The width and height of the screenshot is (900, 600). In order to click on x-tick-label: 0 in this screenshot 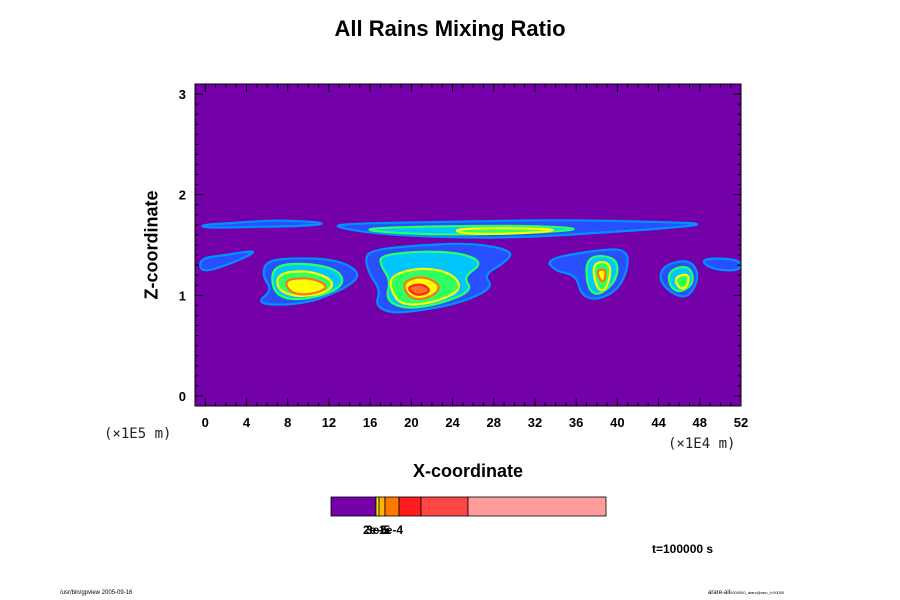, I will do `click(205, 422)`.